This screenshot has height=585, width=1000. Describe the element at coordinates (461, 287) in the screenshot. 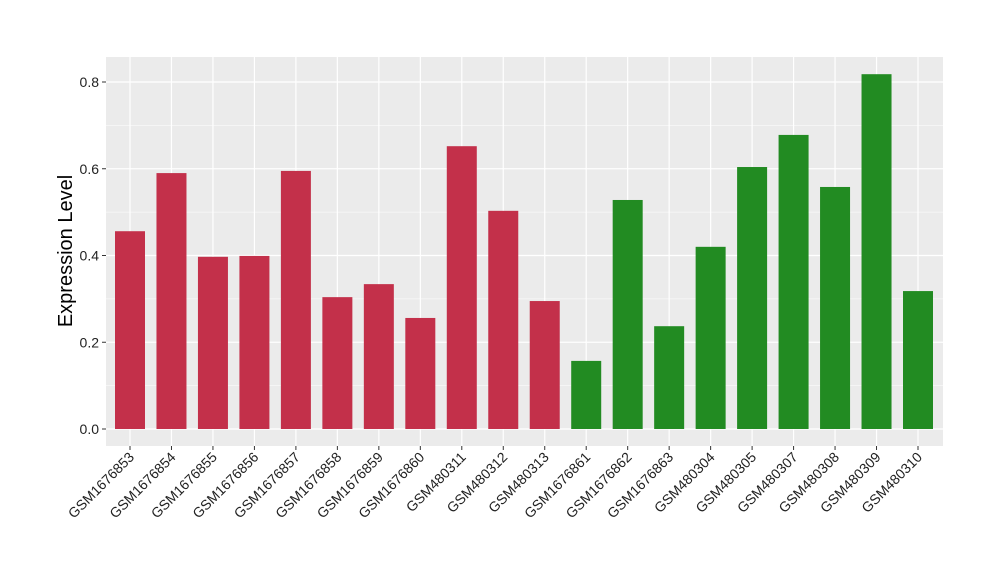

I see `bar-GSM480311` at that location.